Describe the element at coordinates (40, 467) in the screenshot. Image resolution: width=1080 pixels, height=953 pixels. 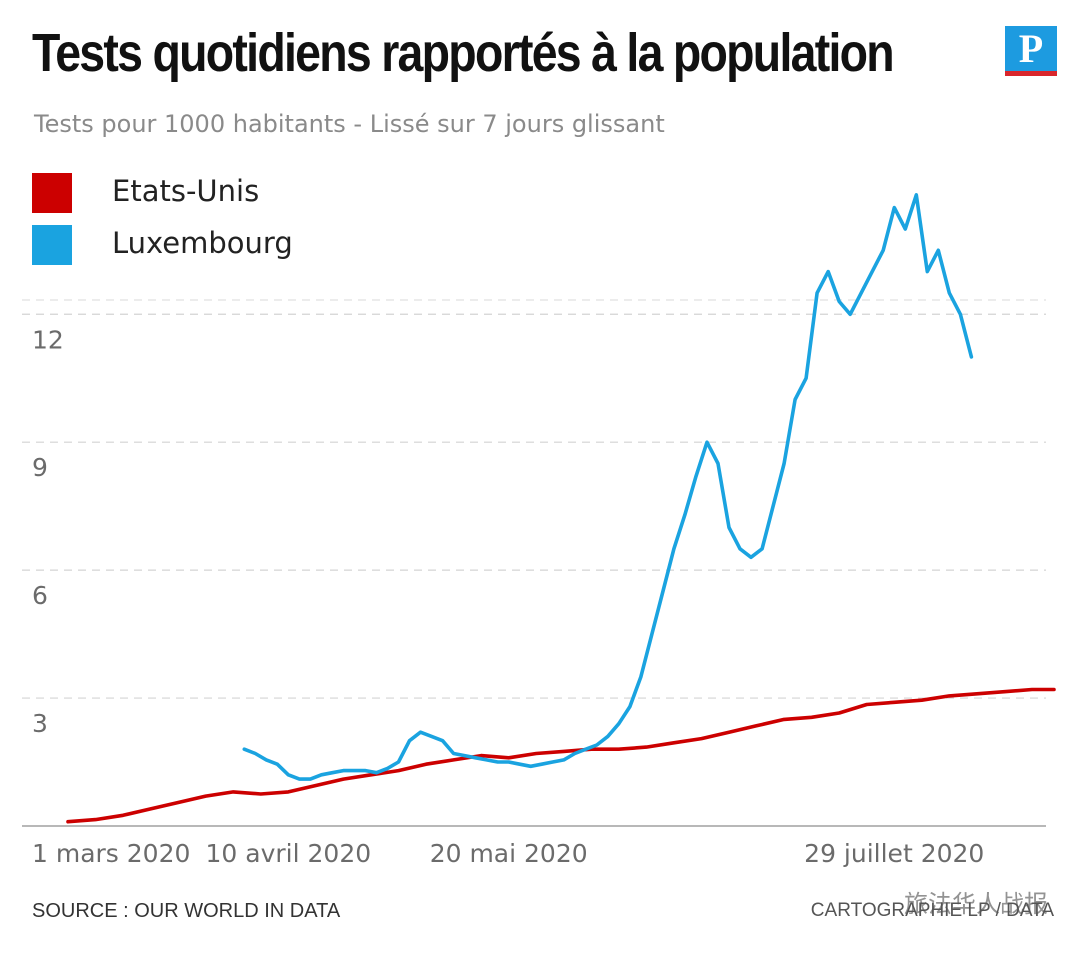
I see `y-tick-label-9: 9` at that location.